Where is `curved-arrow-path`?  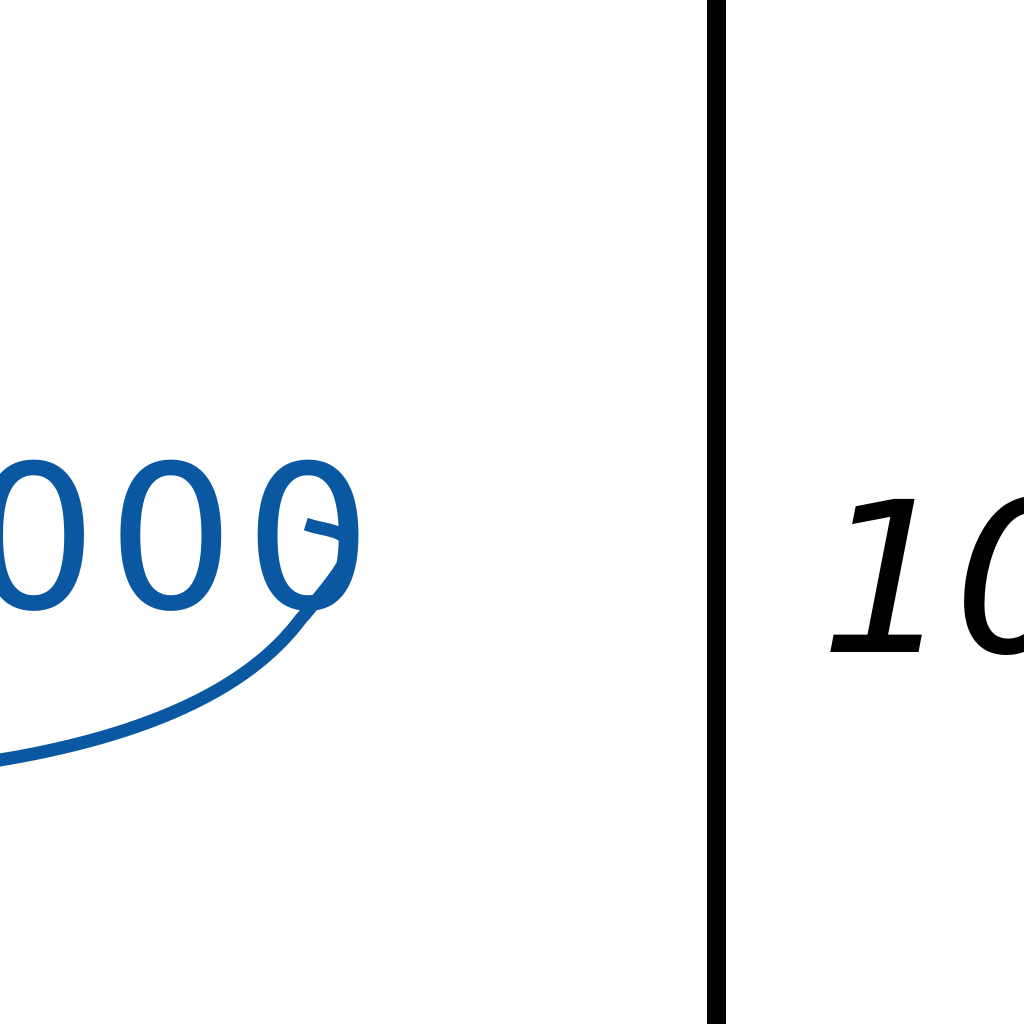 curved-arrow-path is located at coordinates (178, 642).